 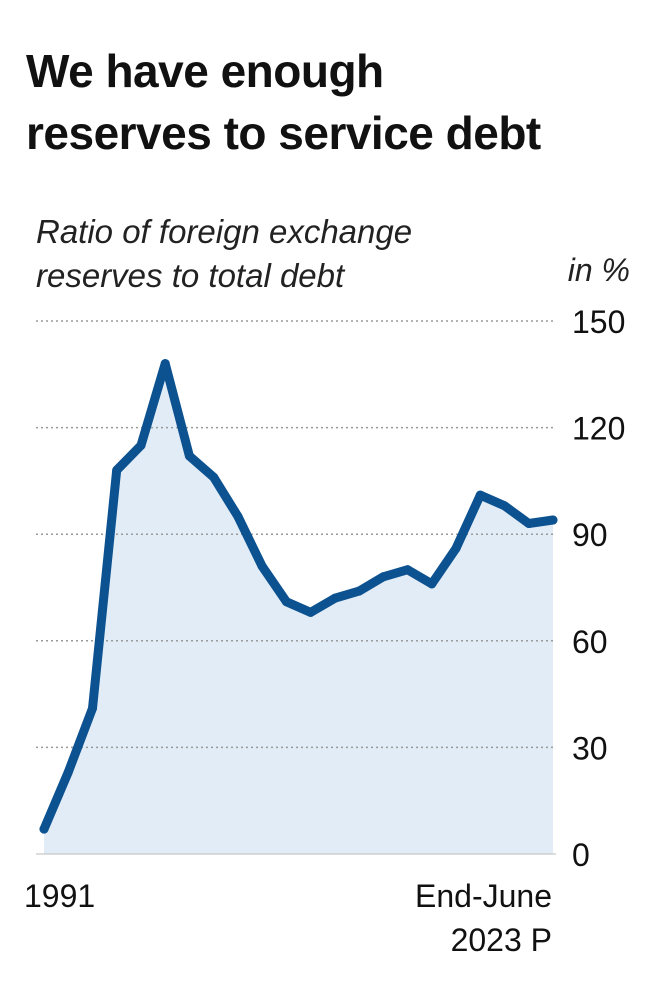 I want to click on chart-subtitle-line-1: Ratio of foreign exchange, so click(x=224, y=231).